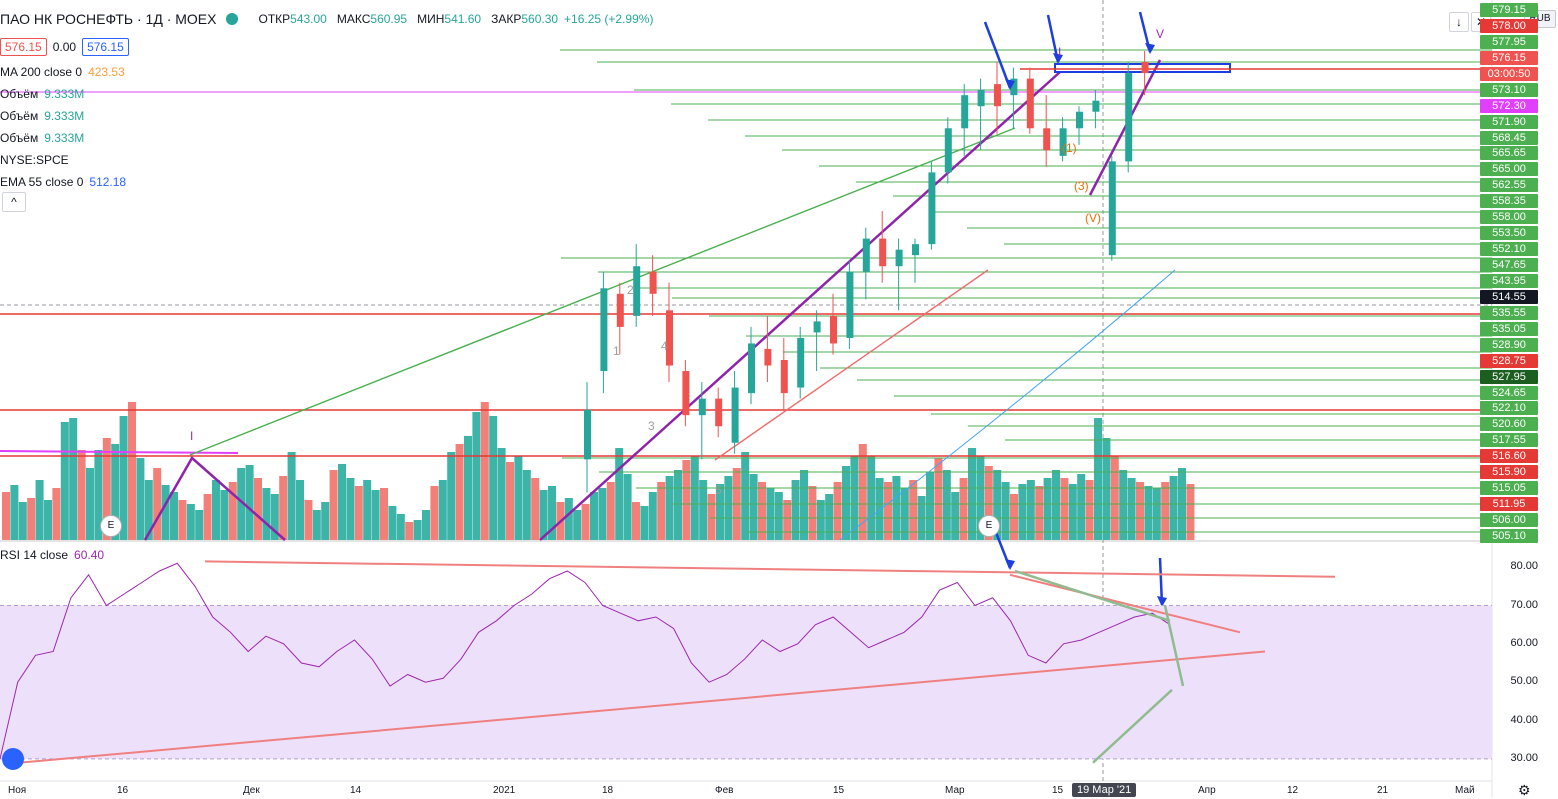 This screenshot has height=799, width=1558. What do you see at coordinates (14, 202) in the screenshot?
I see `collapse-legend-button: ^` at bounding box center [14, 202].